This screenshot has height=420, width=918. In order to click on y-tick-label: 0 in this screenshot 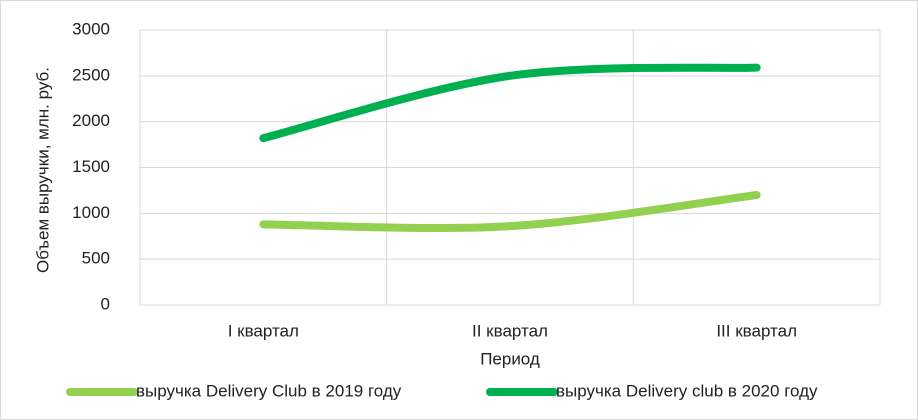, I will do `click(105, 303)`.